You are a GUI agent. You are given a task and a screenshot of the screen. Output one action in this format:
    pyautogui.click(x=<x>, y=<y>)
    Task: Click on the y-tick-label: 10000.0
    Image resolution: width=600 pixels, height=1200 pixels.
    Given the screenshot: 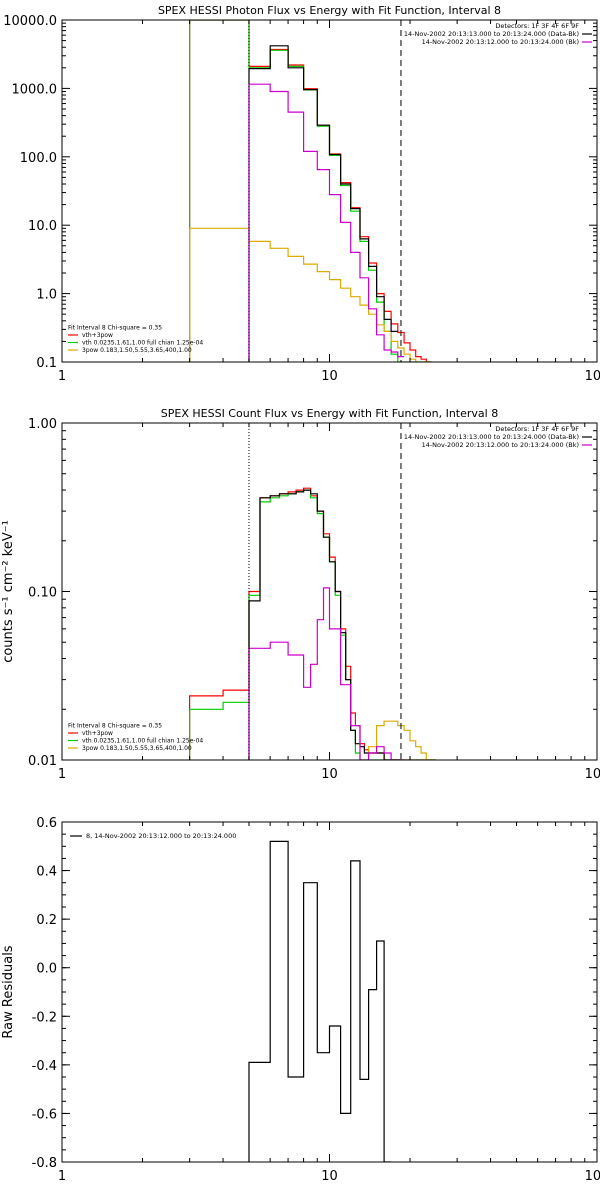 What is the action you would take?
    pyautogui.click(x=30, y=21)
    